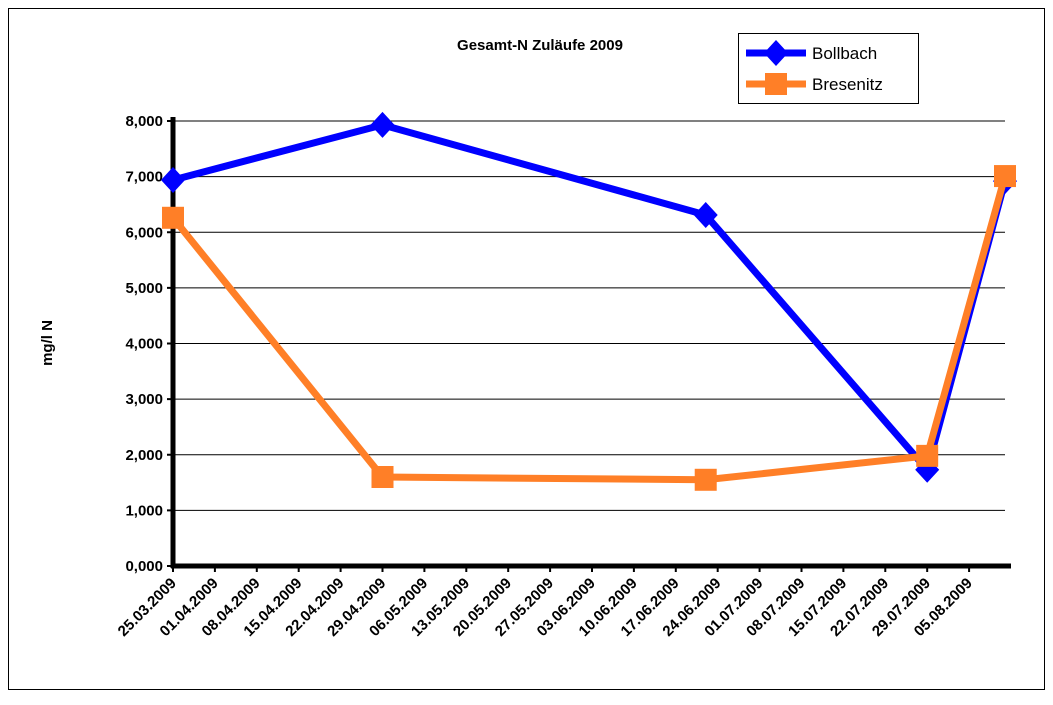 The width and height of the screenshot is (1053, 705). What do you see at coordinates (847, 84) in the screenshot?
I see `legend-label: Bresenitz` at bounding box center [847, 84].